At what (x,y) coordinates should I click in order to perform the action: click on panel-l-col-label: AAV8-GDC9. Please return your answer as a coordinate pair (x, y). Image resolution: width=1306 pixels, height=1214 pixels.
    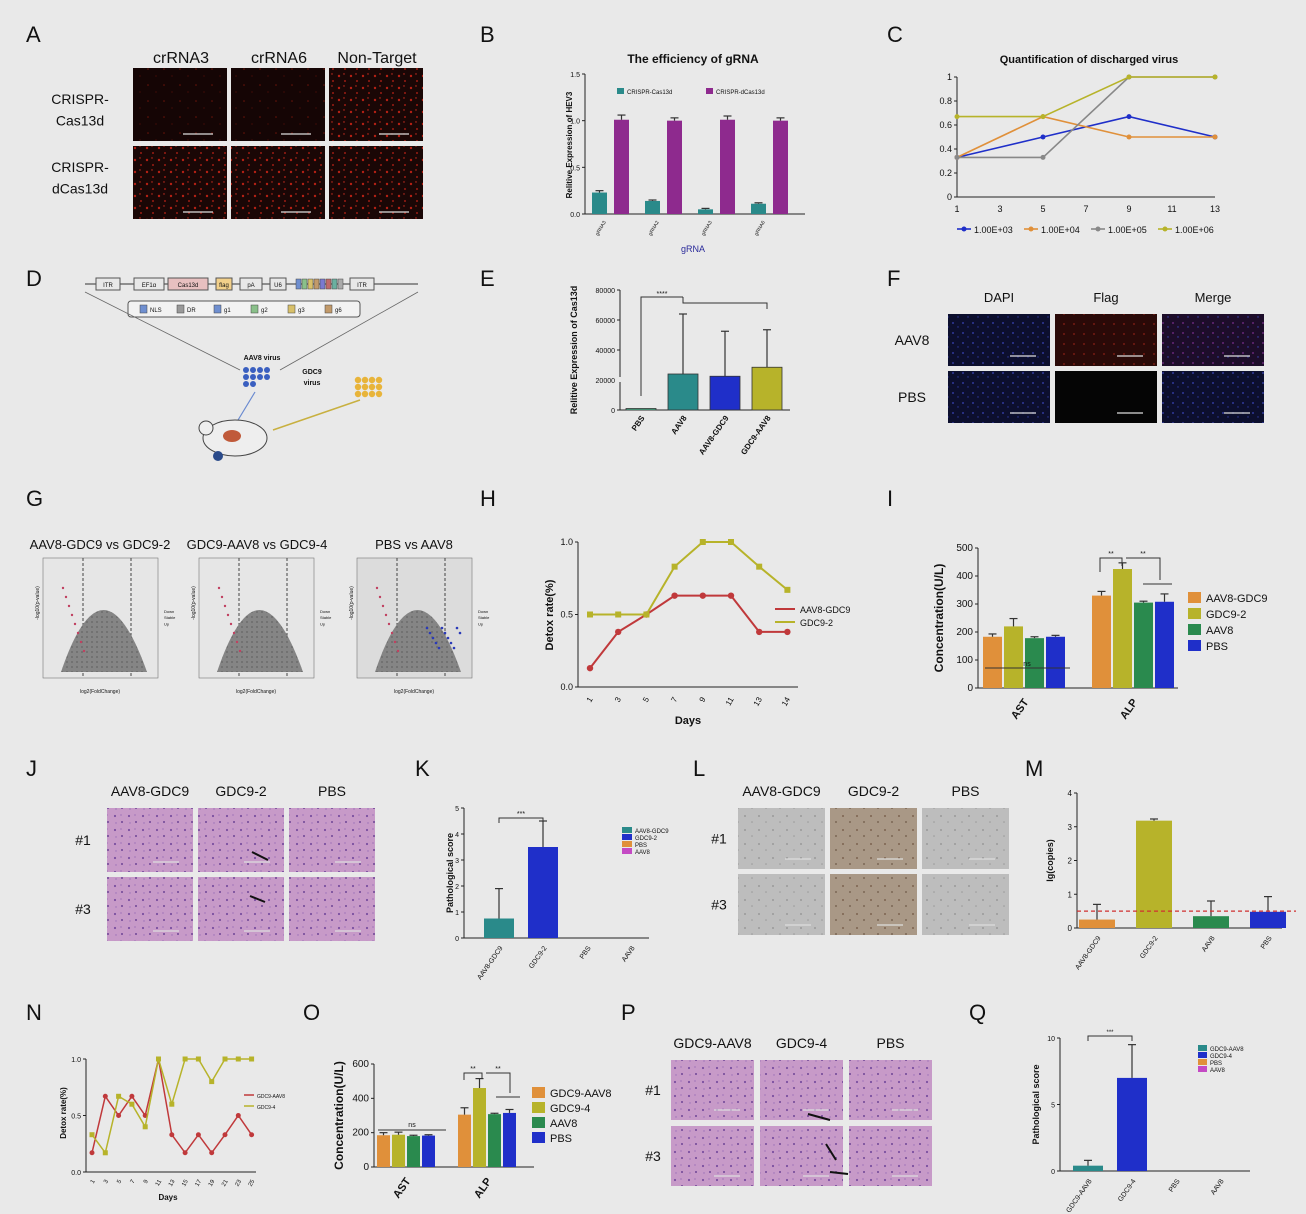
    Looking at the image, I should click on (781, 791).